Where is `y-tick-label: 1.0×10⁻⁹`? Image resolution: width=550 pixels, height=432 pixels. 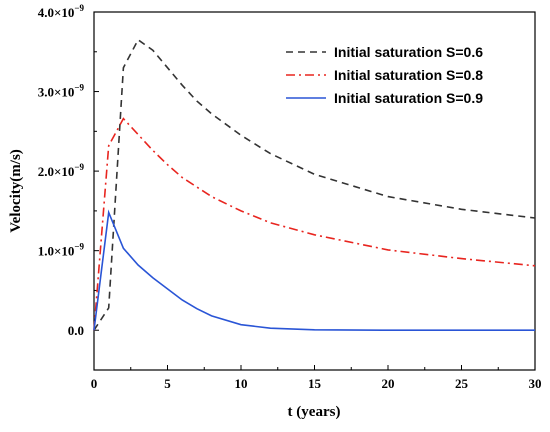
y-tick-label: 1.0×10⁻⁹ is located at coordinates (61, 250).